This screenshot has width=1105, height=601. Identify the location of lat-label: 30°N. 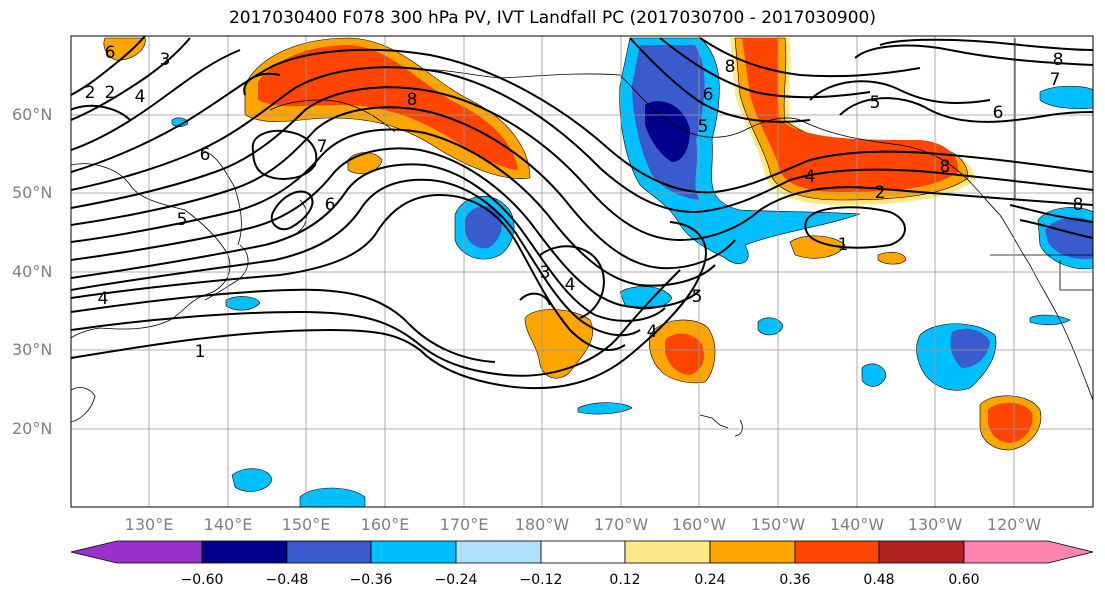
(32, 349).